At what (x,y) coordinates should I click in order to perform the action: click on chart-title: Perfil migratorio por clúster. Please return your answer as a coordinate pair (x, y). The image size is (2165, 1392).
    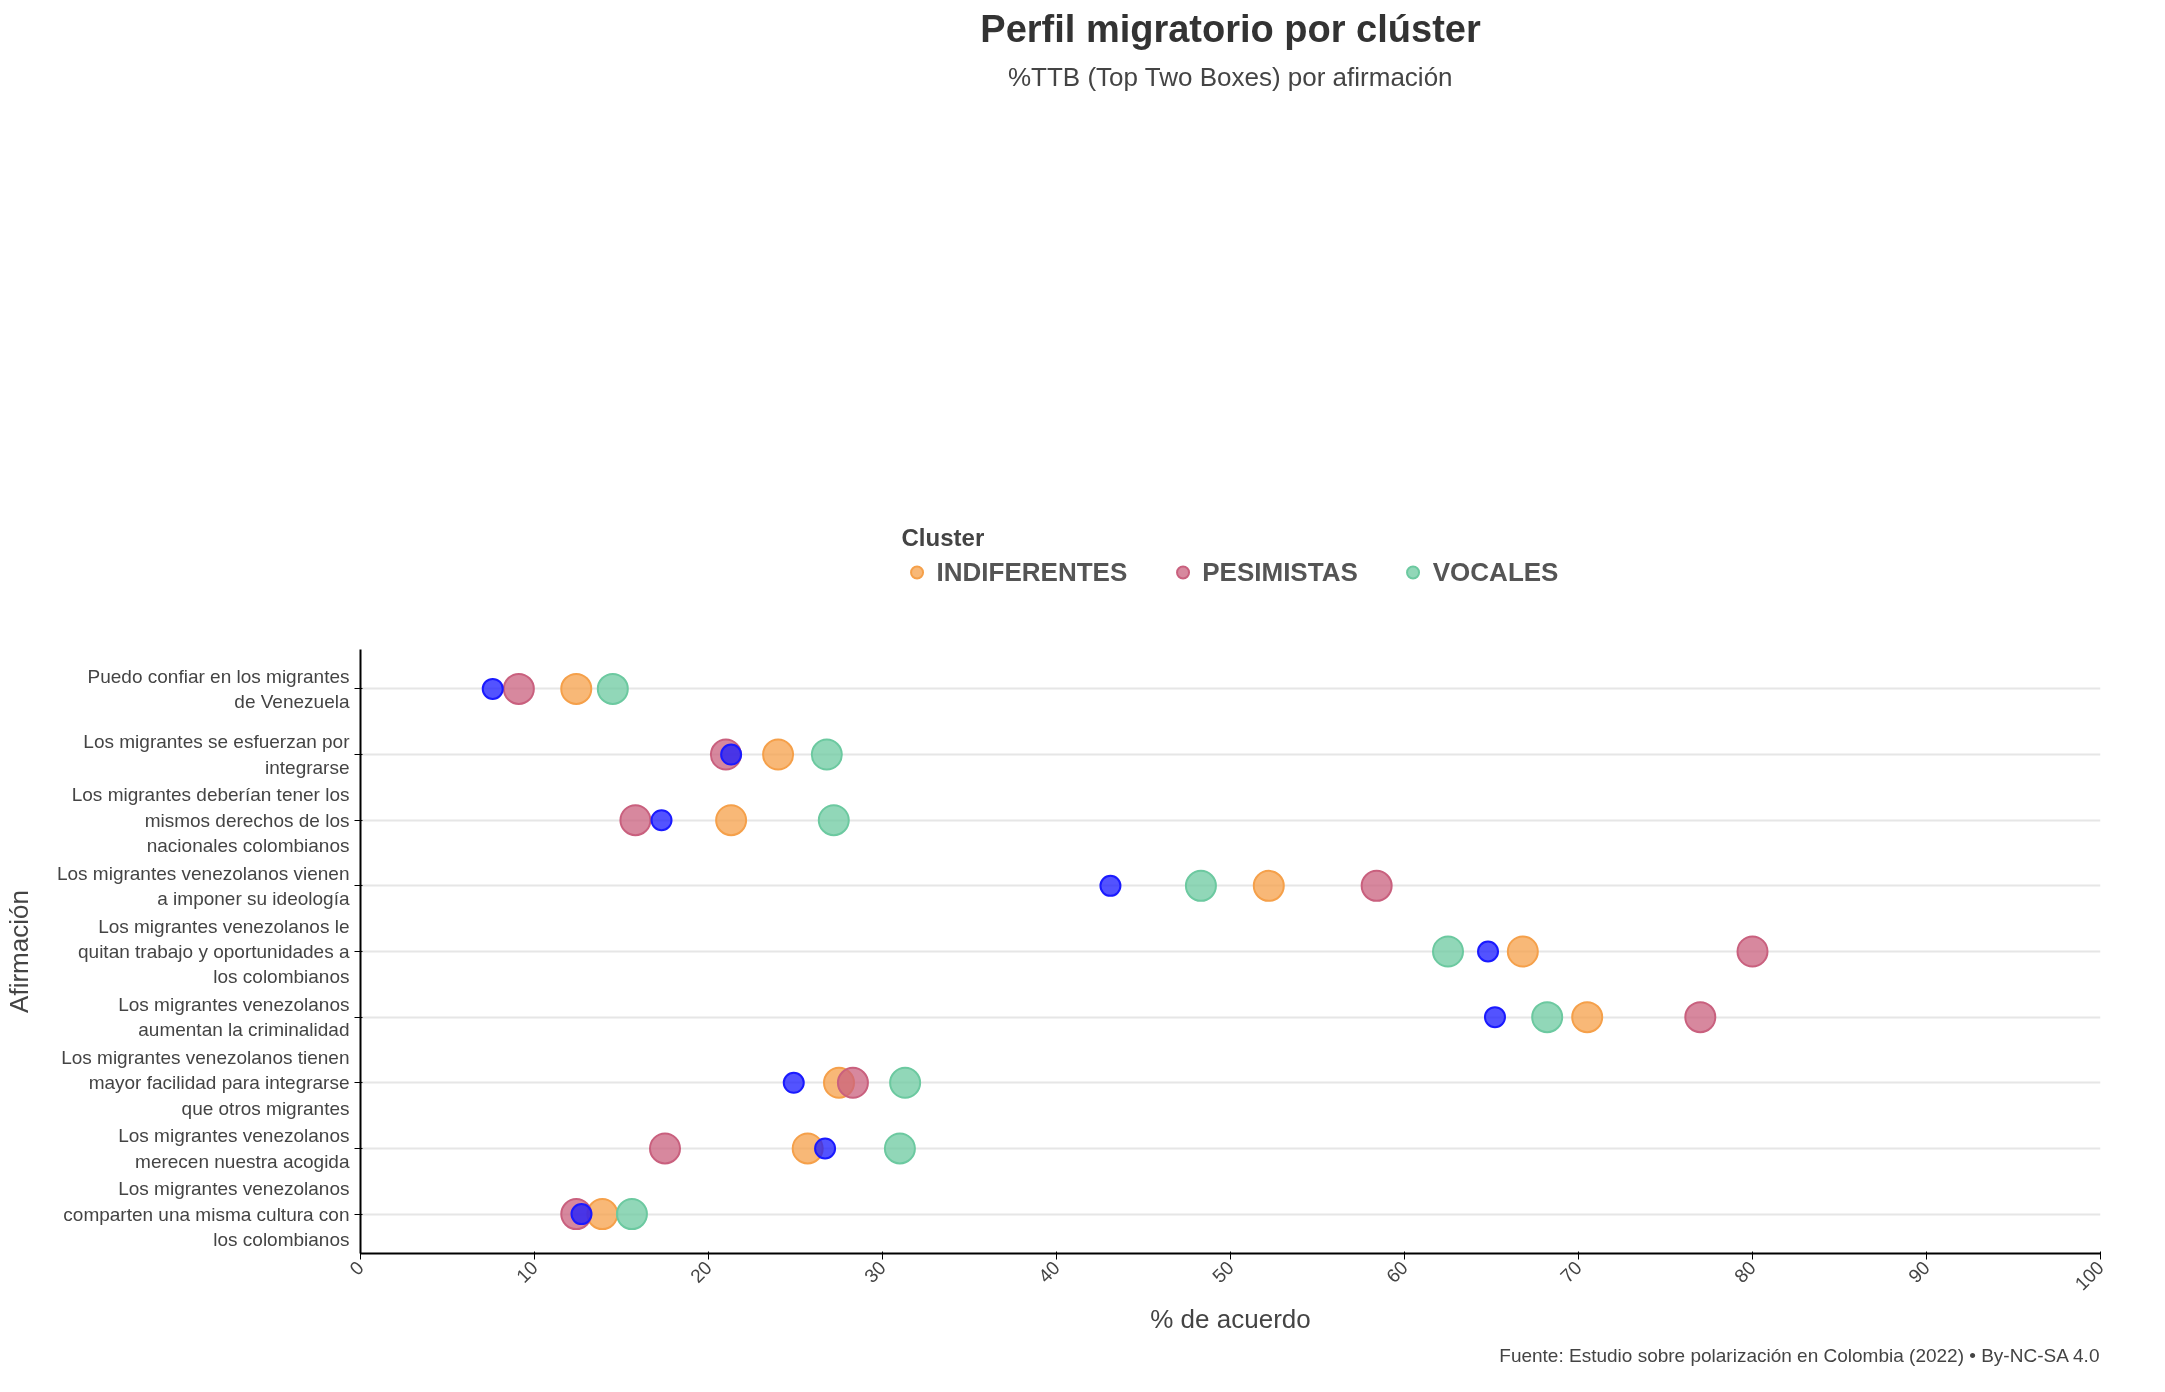
    Looking at the image, I should click on (1230, 28).